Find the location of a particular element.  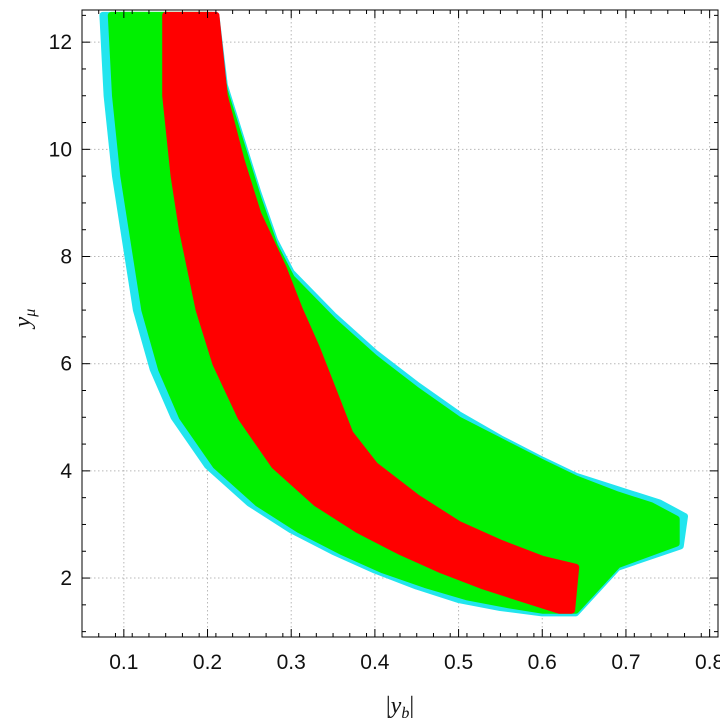

x-axis-title: |yb| is located at coordinates (400, 706).